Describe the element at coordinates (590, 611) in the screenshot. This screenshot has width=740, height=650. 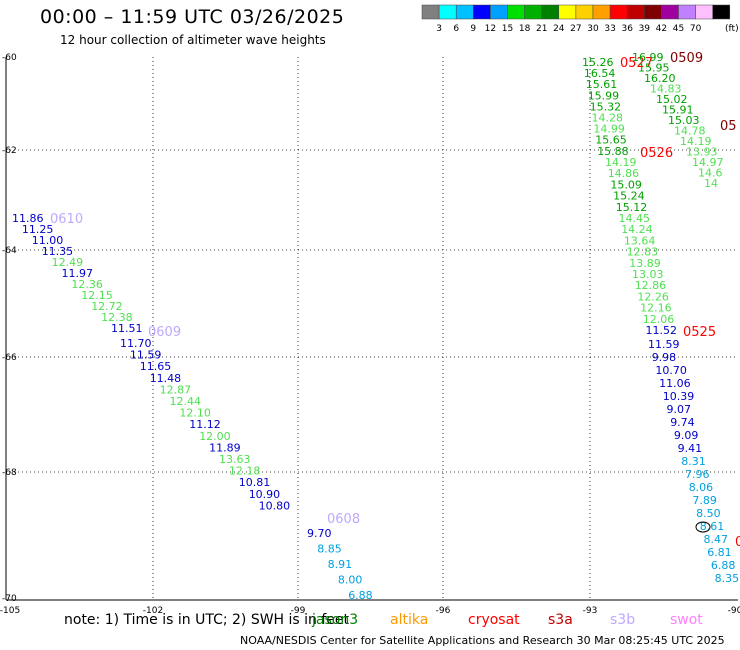
I see `longitude-label: -93` at that location.